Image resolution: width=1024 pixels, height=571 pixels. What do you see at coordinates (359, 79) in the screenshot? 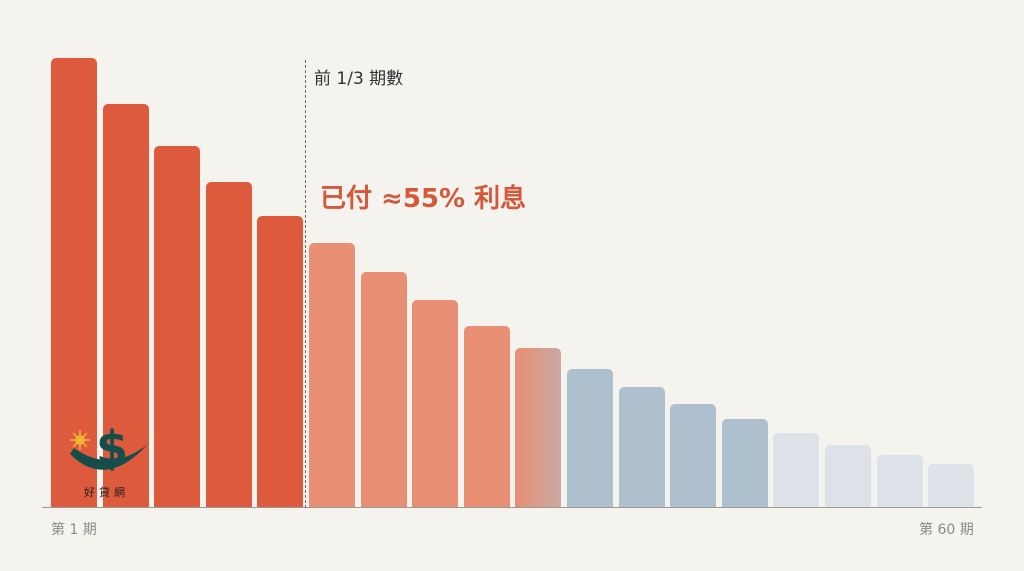
I see `divider-label: 前 1/3 期數` at bounding box center [359, 79].